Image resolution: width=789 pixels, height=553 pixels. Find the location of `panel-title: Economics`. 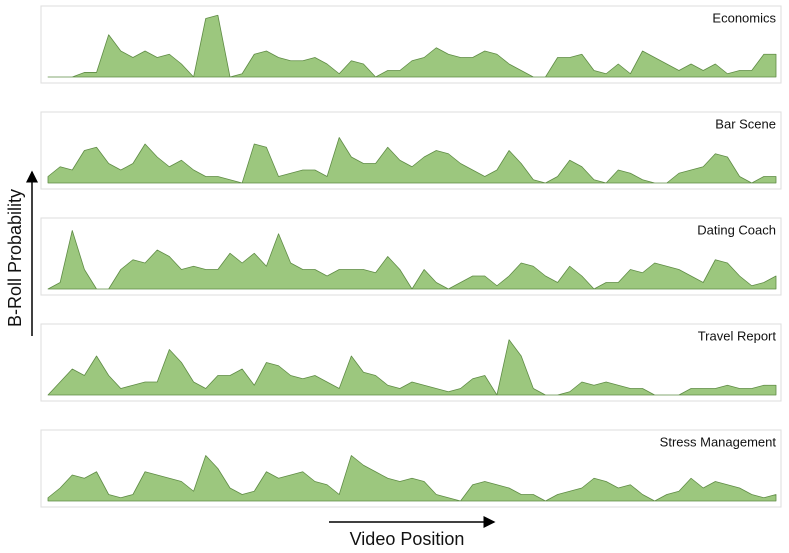

panel-title: Economics is located at coordinates (744, 17).